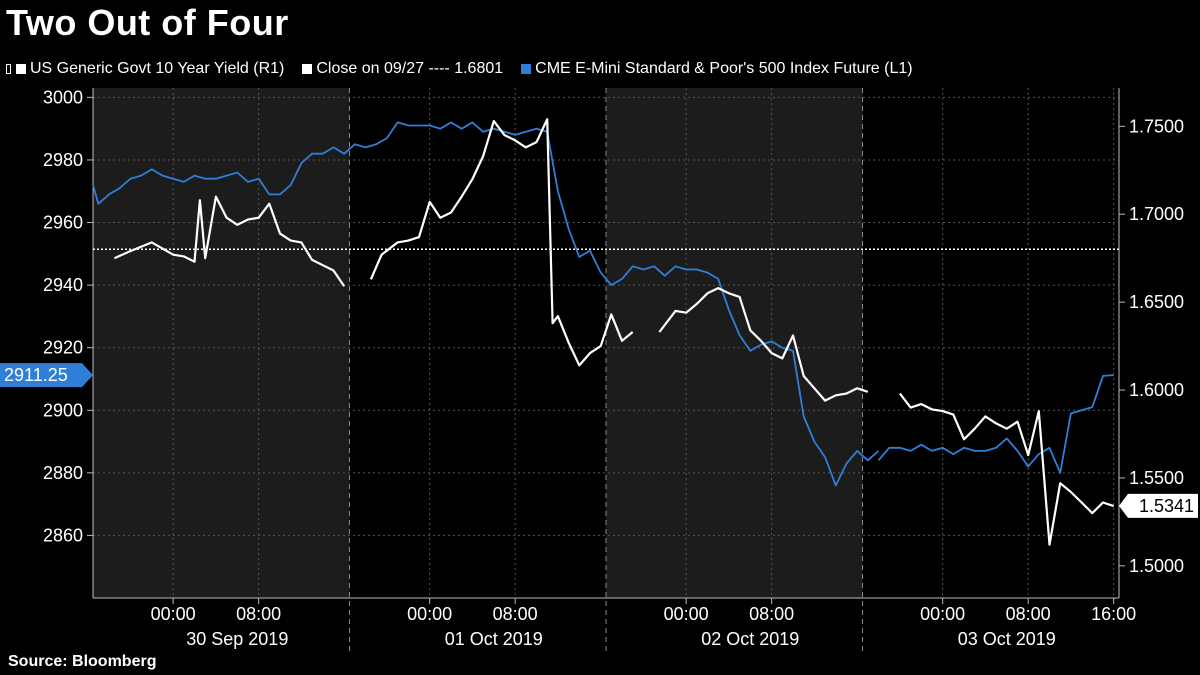 The image size is (1200, 675). What do you see at coordinates (1156, 566) in the screenshot?
I see `right-tick-label: 1.5000` at bounding box center [1156, 566].